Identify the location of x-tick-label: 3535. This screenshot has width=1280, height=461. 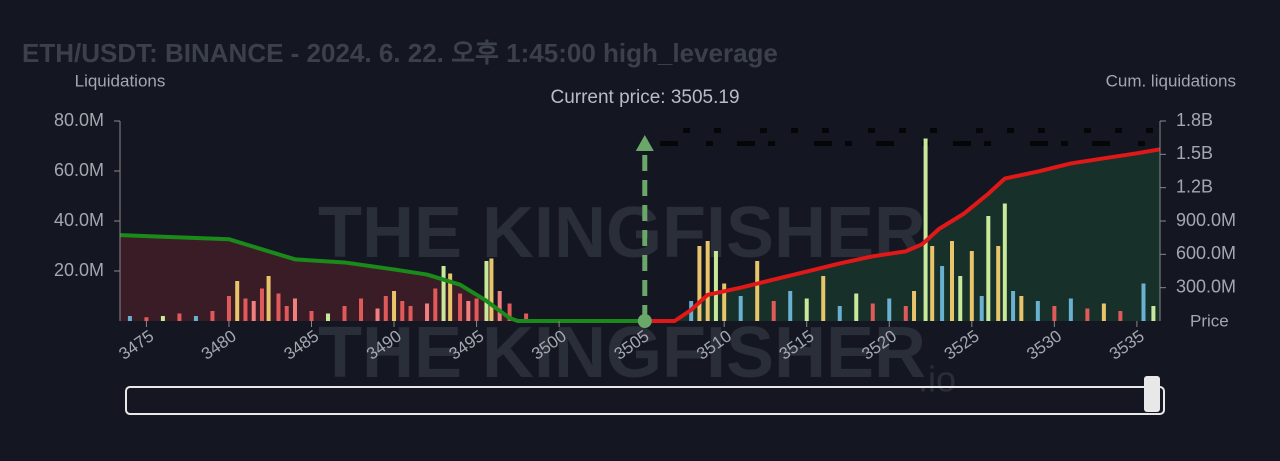
(1127, 344).